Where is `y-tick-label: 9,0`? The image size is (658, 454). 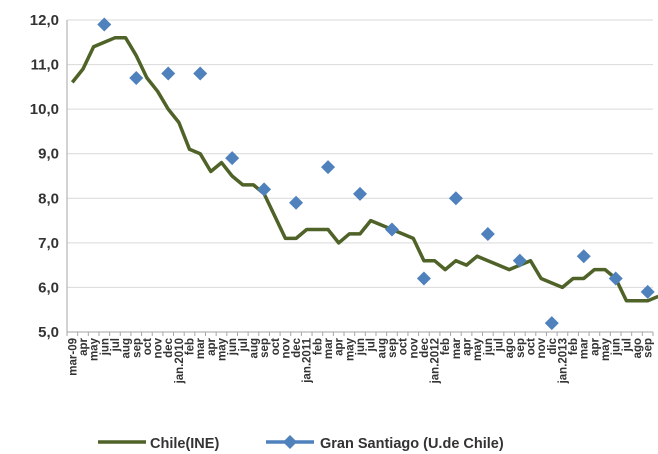
y-tick-label: 9,0 is located at coordinates (48, 154).